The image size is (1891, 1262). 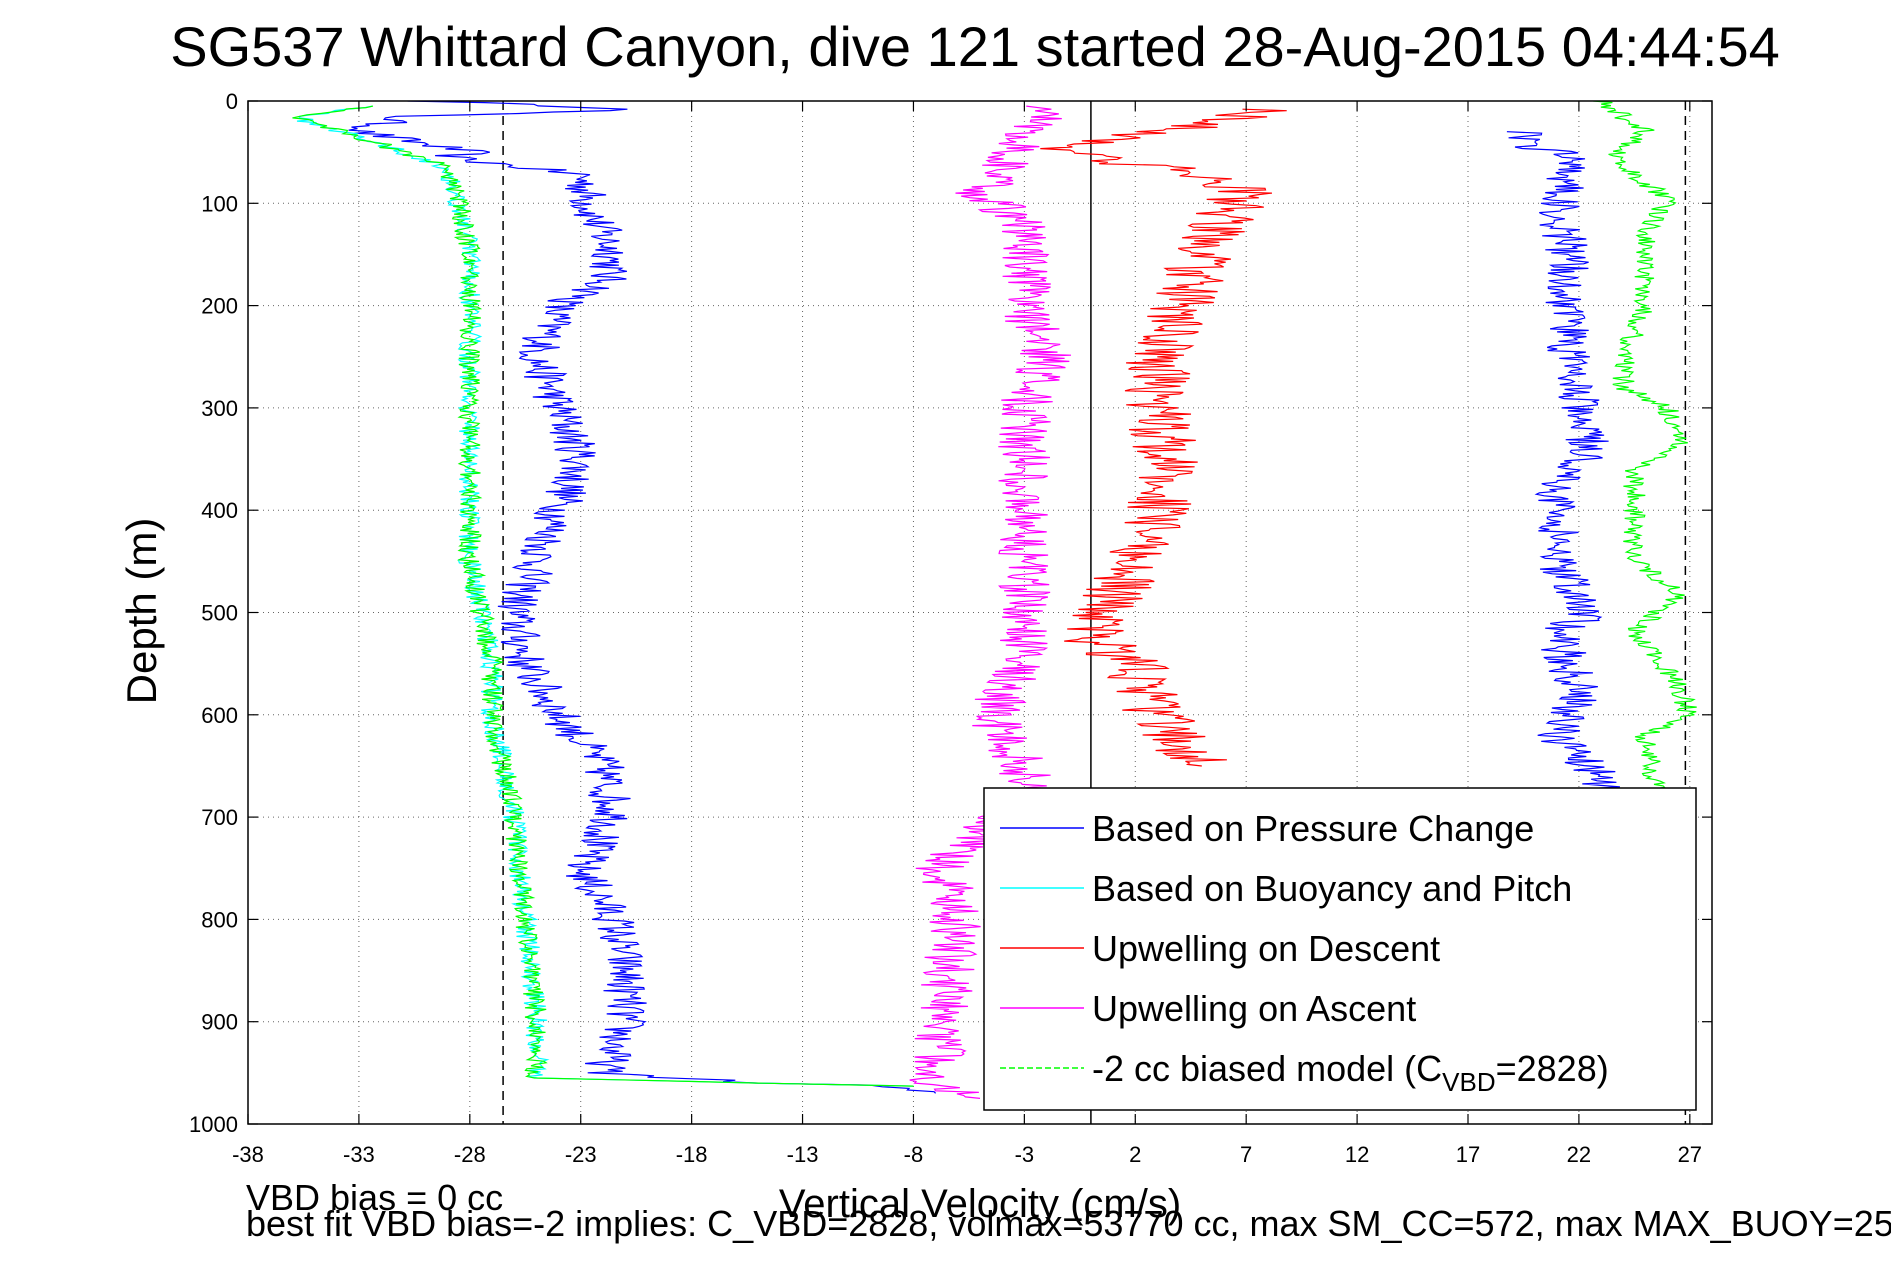 I want to click on x-tick-label: 17, so click(x=1468, y=1154).